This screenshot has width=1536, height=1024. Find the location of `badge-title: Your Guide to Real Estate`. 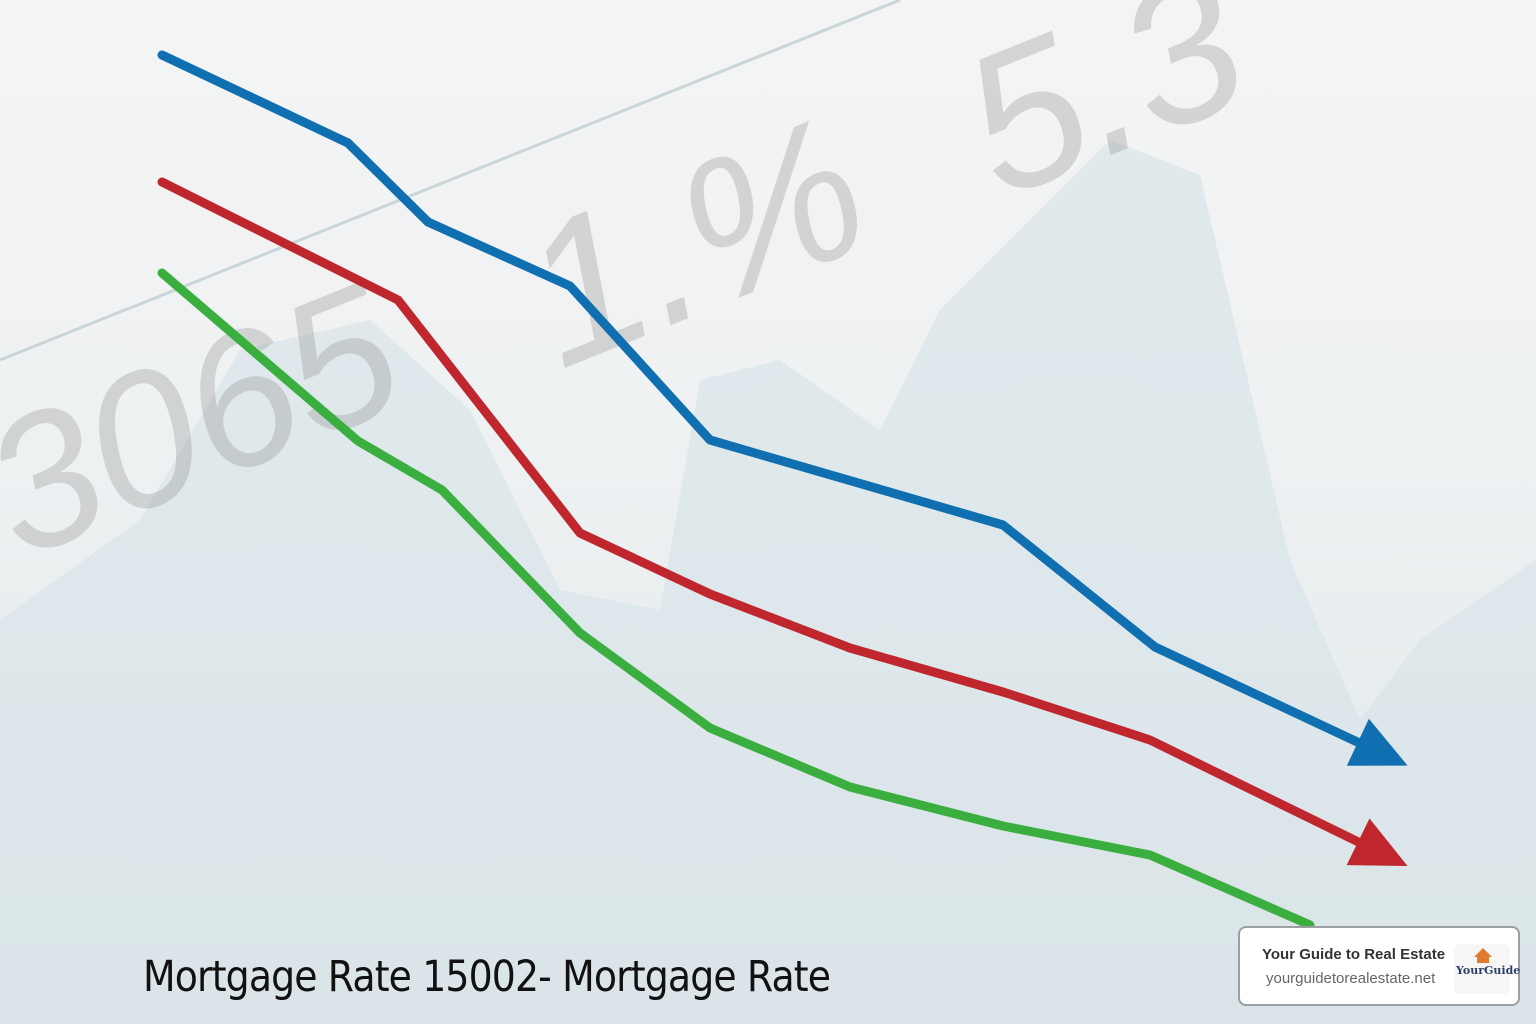

badge-title: Your Guide to Real Estate is located at coordinates (1354, 954).